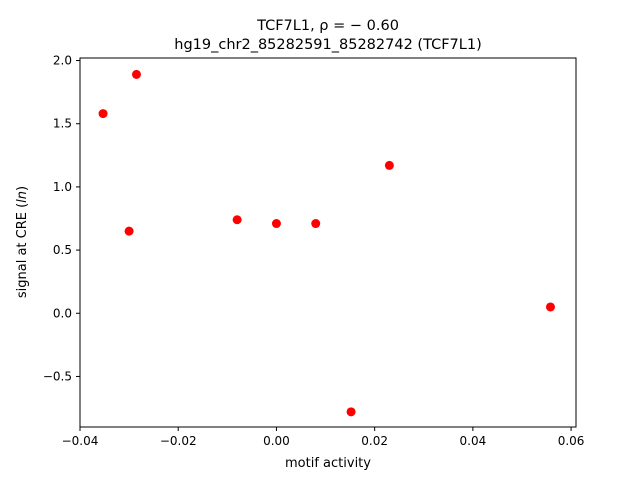 The image size is (640, 484). Describe the element at coordinates (473, 441) in the screenshot. I see `x-tick-label: 0.04` at that location.